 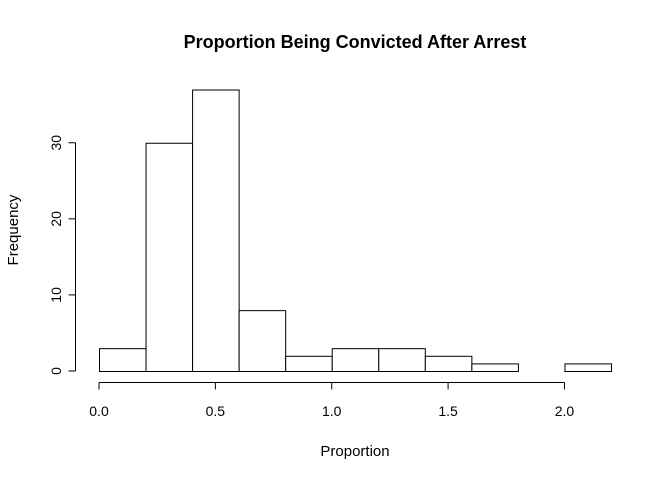 What do you see at coordinates (354, 451) in the screenshot?
I see `x-axis-label: Proportion` at bounding box center [354, 451].